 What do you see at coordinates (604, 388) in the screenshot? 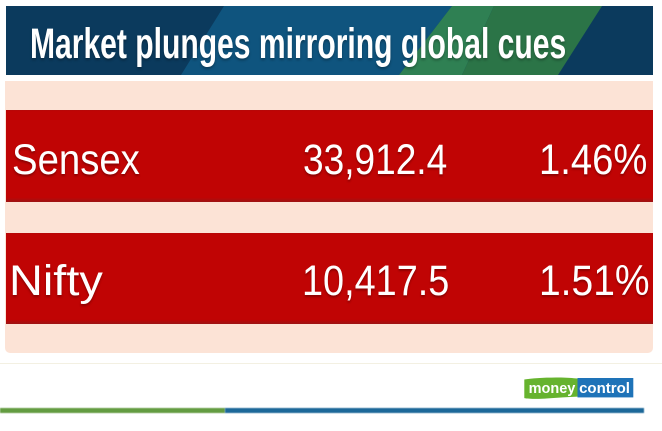
I see `svg-text: control` at bounding box center [604, 388].